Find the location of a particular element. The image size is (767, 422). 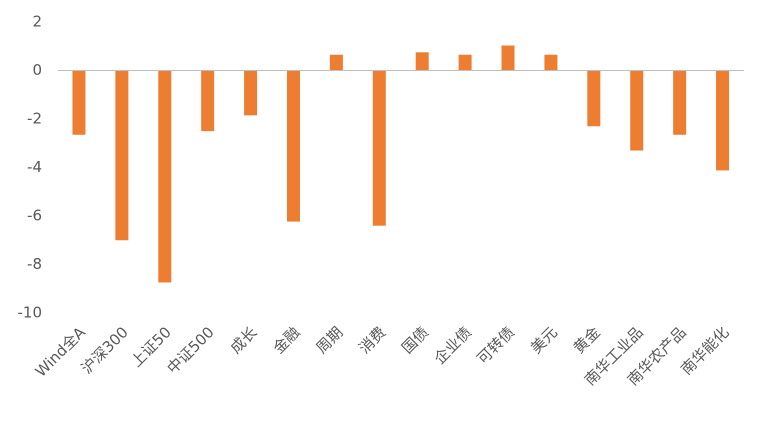

x-tick-label: 中证500 is located at coordinates (190, 350).